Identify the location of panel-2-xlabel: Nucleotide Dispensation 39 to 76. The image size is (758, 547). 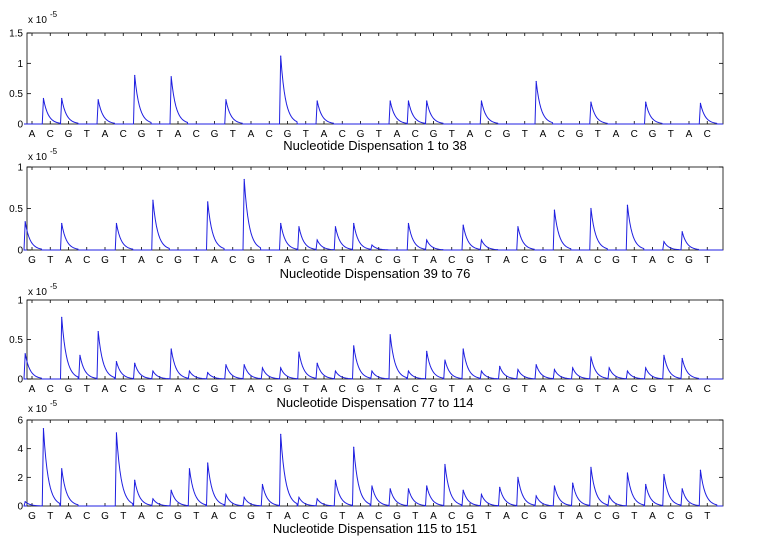
(375, 273).